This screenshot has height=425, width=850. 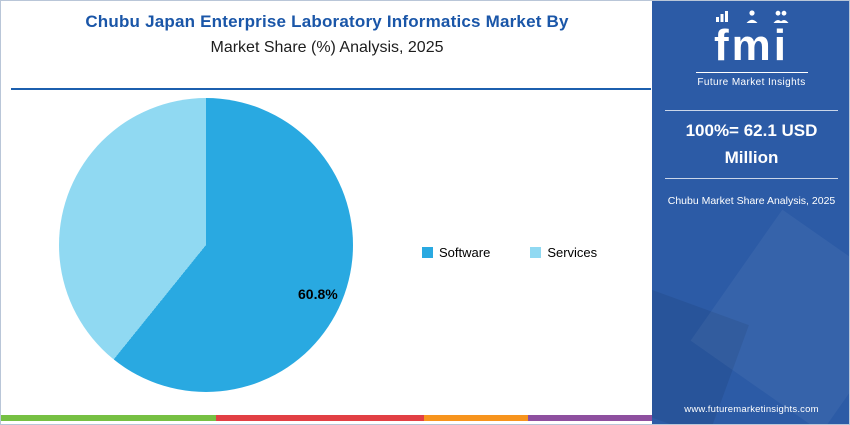 I want to click on legend-item-services: Services, so click(x=563, y=252).